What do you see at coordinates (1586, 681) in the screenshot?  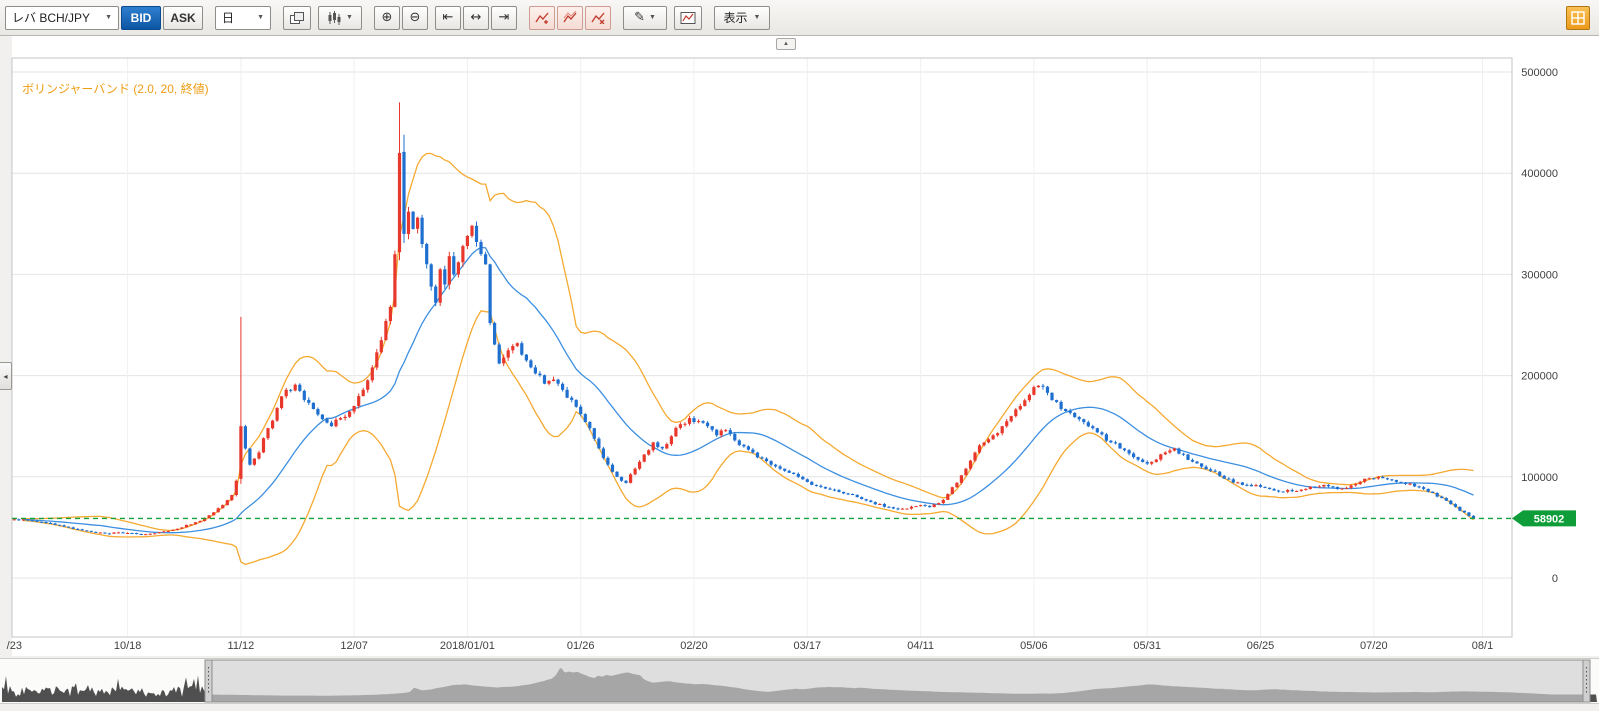 I see `navigator-right-handle` at bounding box center [1586, 681].